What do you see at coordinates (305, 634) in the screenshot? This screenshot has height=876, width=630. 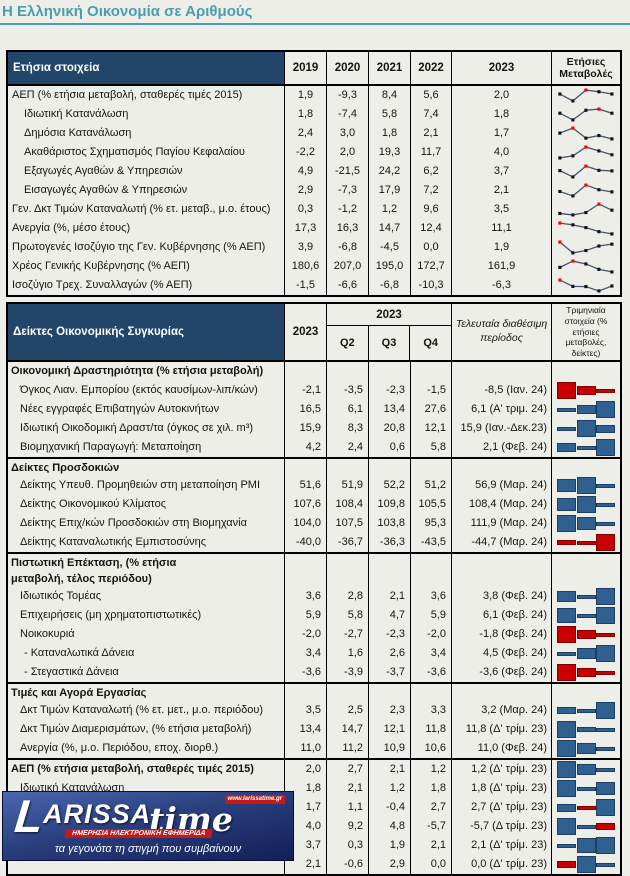 I see `value-cell: -2,0` at bounding box center [305, 634].